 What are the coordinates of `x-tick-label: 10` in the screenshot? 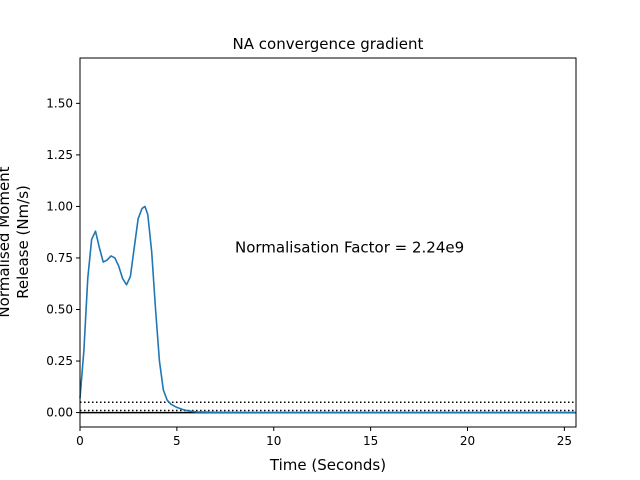 It's located at (273, 441).